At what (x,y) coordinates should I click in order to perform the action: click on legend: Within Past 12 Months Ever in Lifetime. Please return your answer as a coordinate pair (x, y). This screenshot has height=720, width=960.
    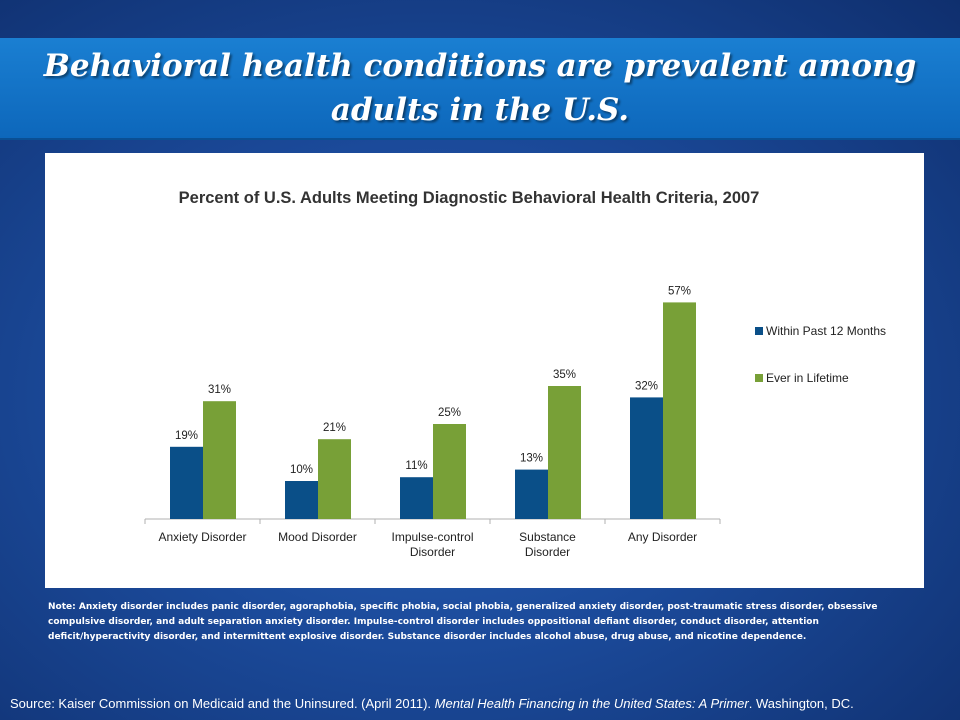
    Looking at the image, I should click on (820, 354).